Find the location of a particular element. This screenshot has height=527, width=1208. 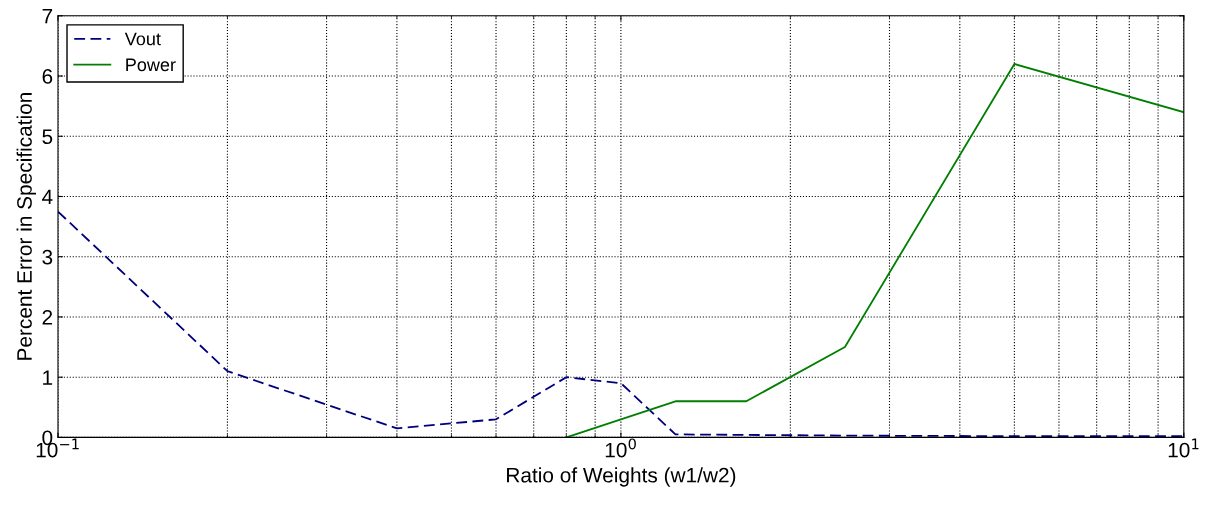

x-tick-label: 10$^{0}$ is located at coordinates (620, 448).